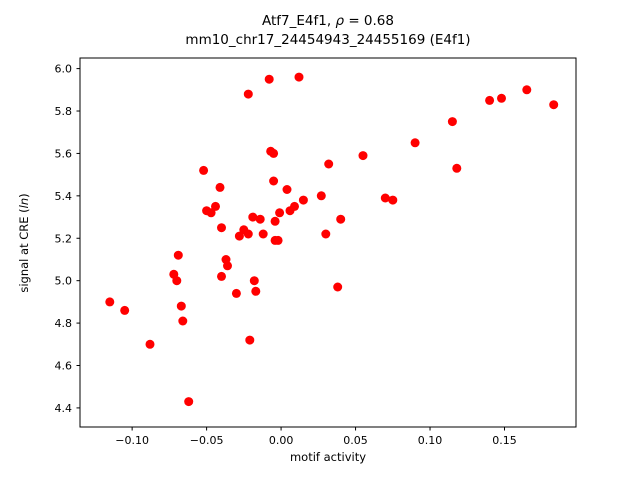 The image size is (640, 480). What do you see at coordinates (132, 440) in the screenshot?
I see `x-tick-label: −0.10` at bounding box center [132, 440].